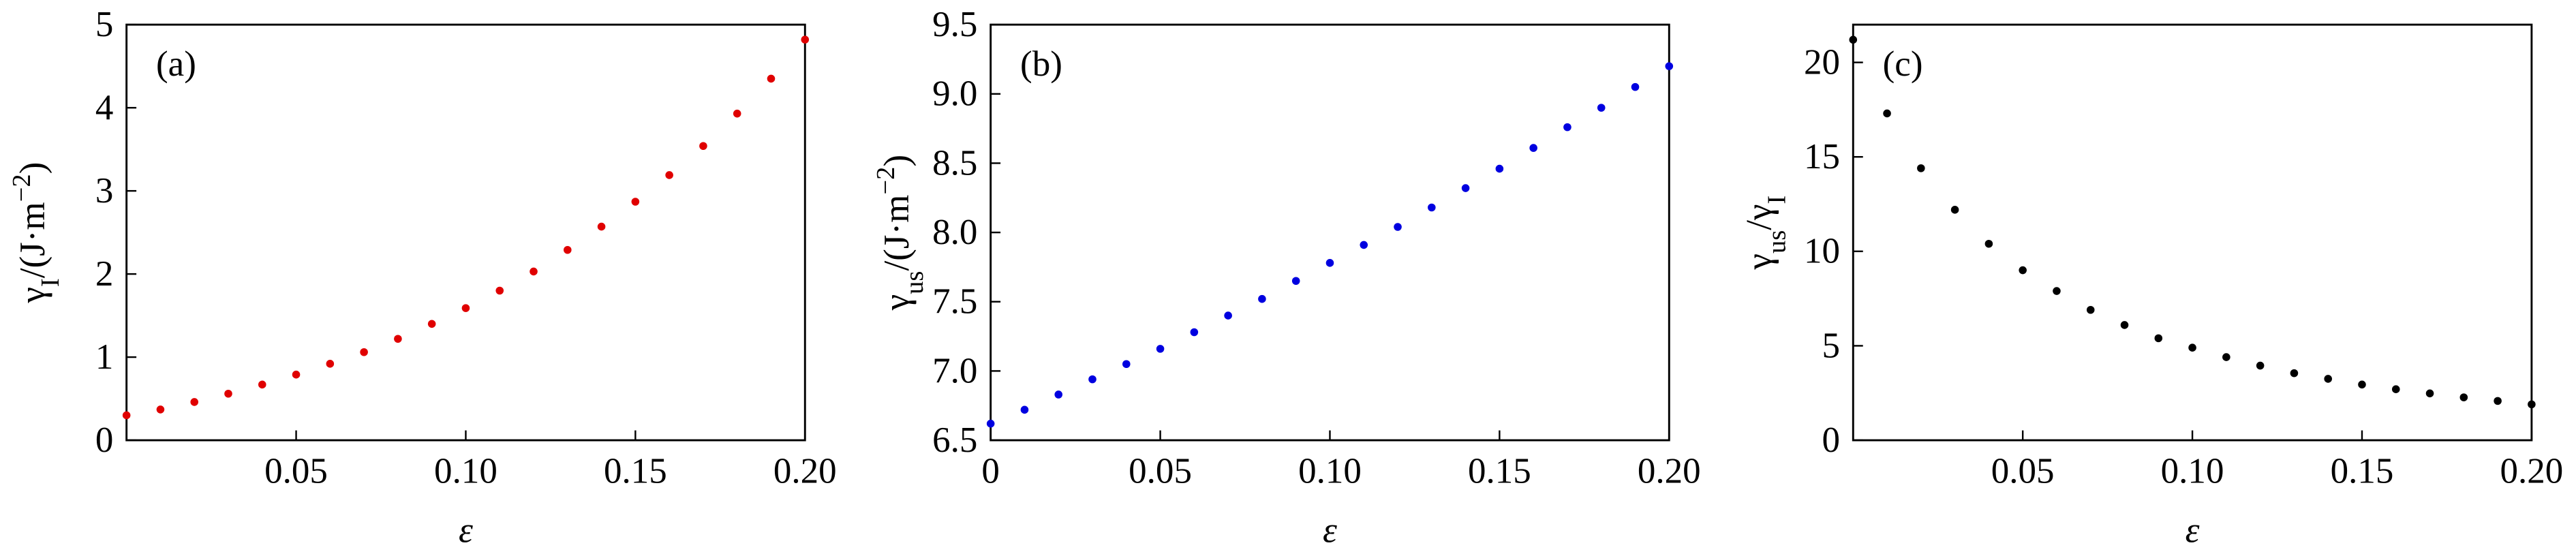 The image size is (2576, 554). What do you see at coordinates (954, 94) in the screenshot?
I see `y-tick-label: 9.0` at bounding box center [954, 94].